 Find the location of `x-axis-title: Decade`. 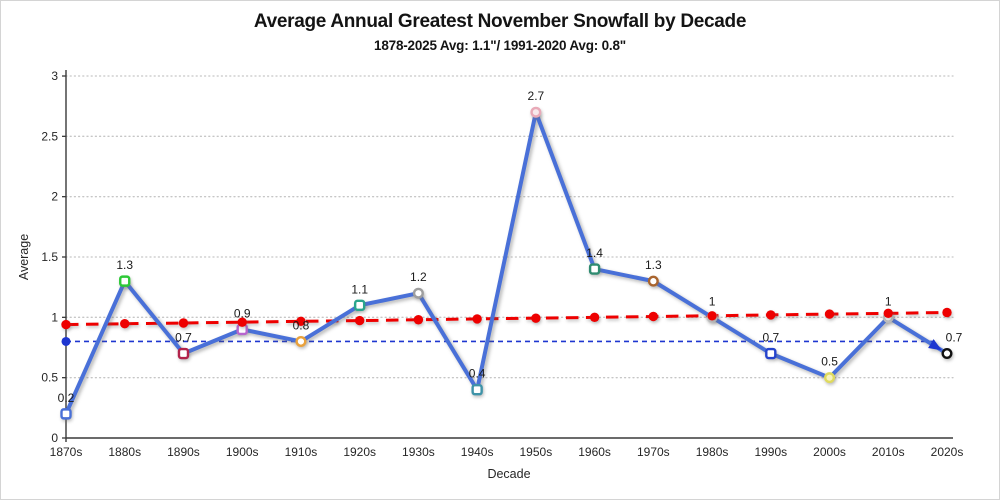

x-axis-title: Decade is located at coordinates (508, 474).